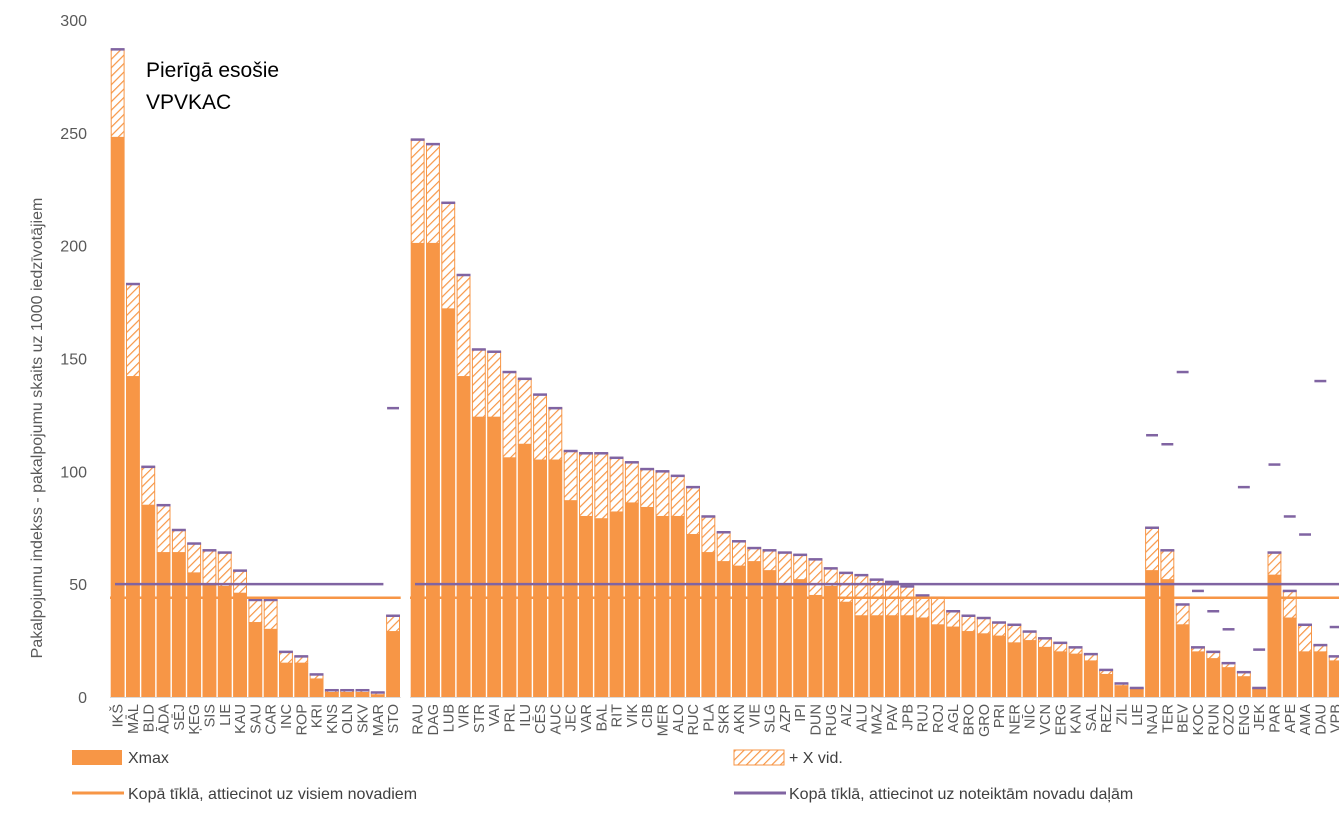  I want to click on category-label: AUC, so click(556, 719).